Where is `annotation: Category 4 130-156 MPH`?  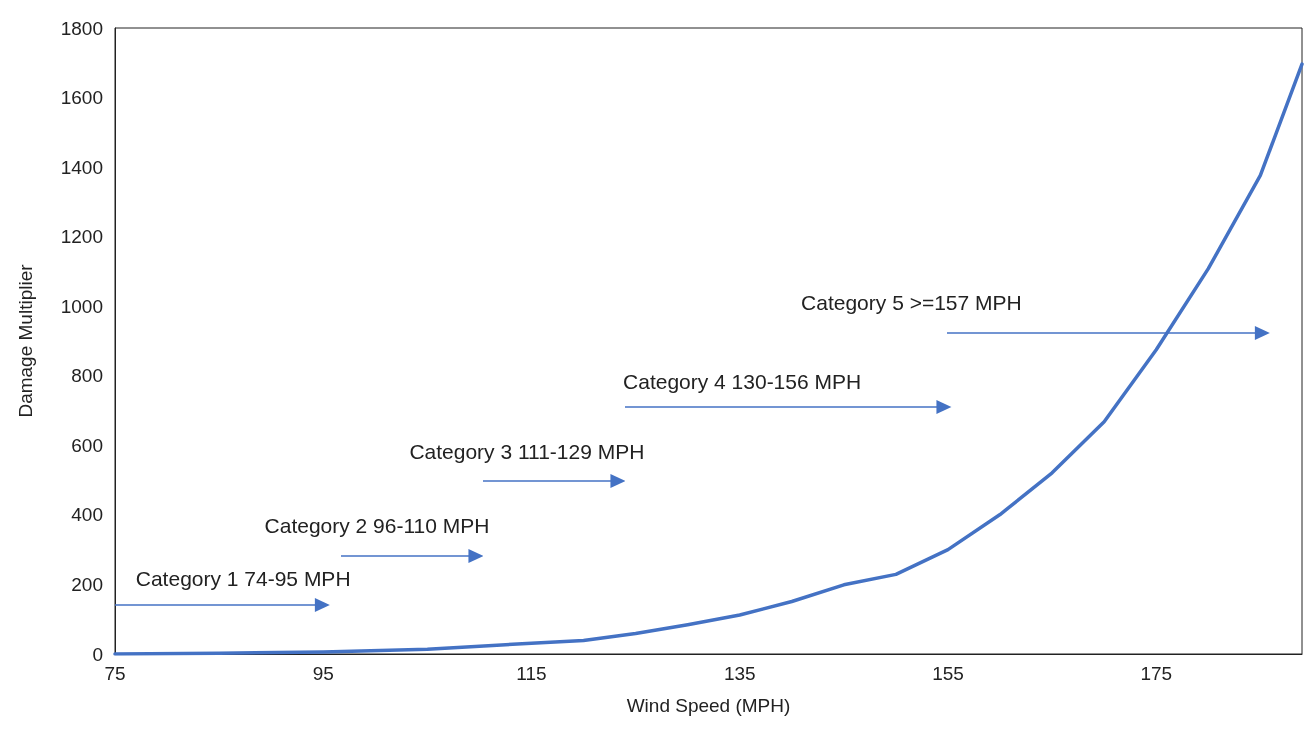 annotation: Category 4 130-156 MPH is located at coordinates (742, 381).